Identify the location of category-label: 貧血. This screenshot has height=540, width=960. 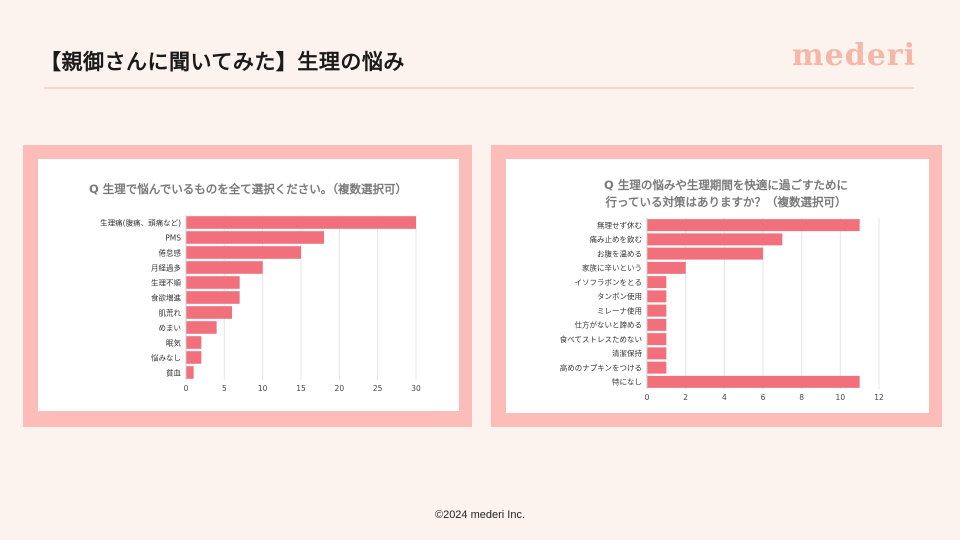
(173, 372).